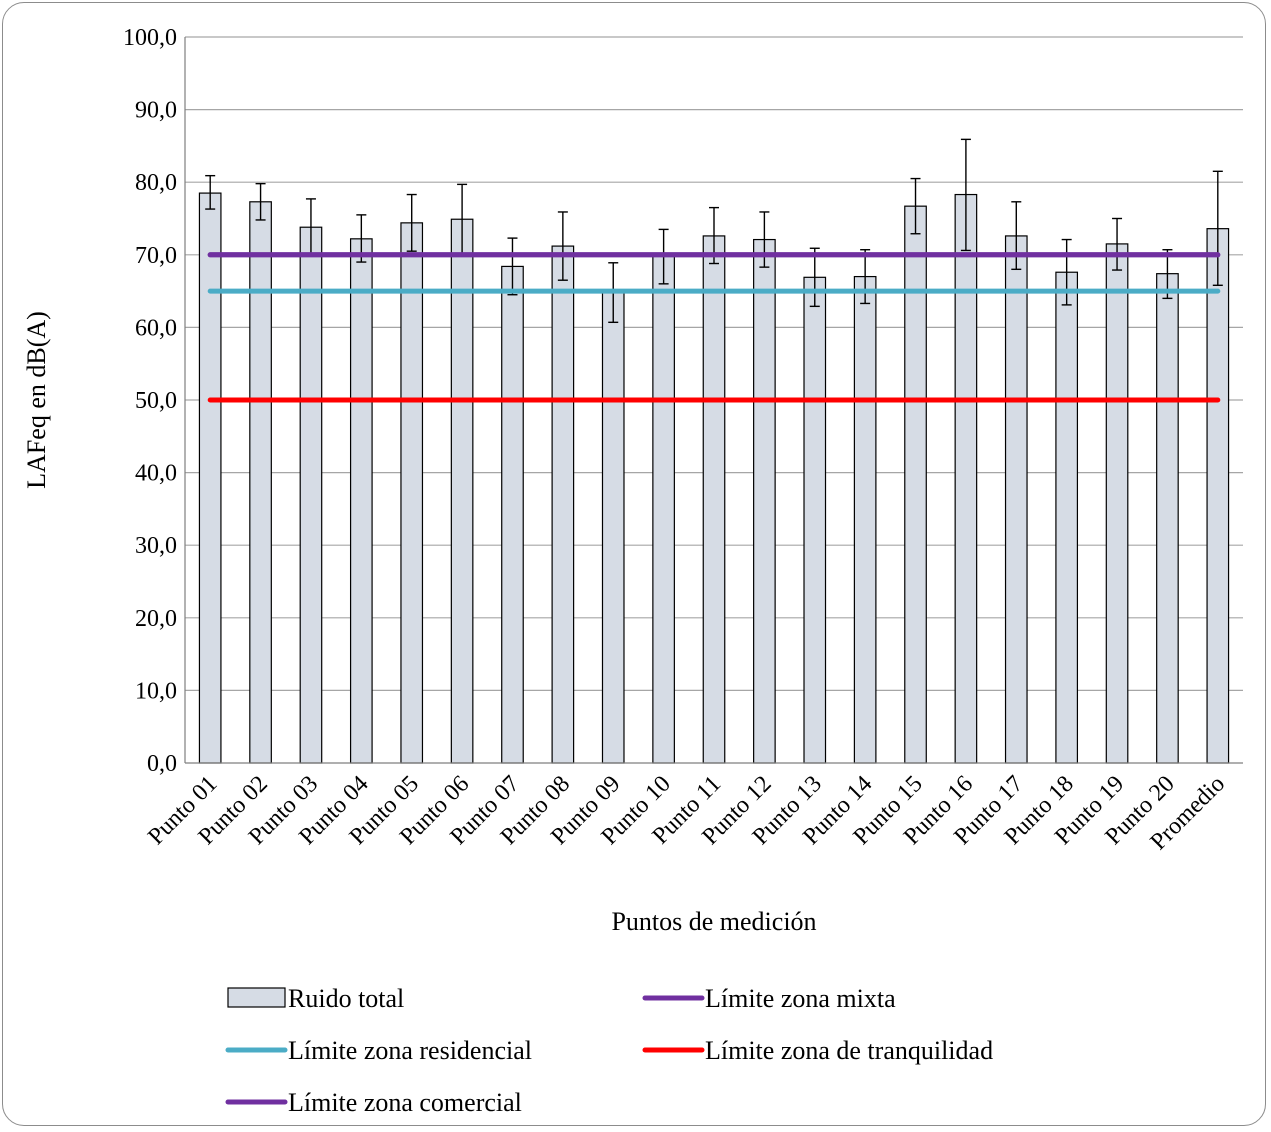  I want to click on y-tick-label: 30,0, so click(156, 546).